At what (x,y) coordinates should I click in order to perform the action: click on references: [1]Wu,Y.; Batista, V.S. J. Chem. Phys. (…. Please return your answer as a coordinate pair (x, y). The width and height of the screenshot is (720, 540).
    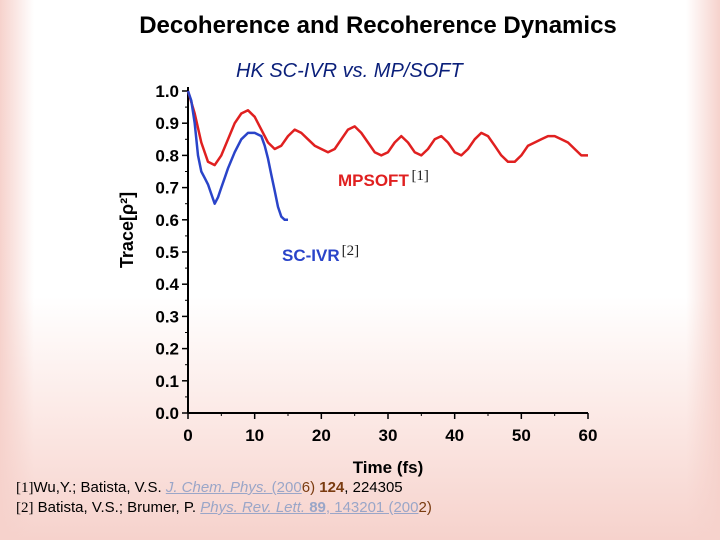
    Looking at the image, I should click on (224, 498).